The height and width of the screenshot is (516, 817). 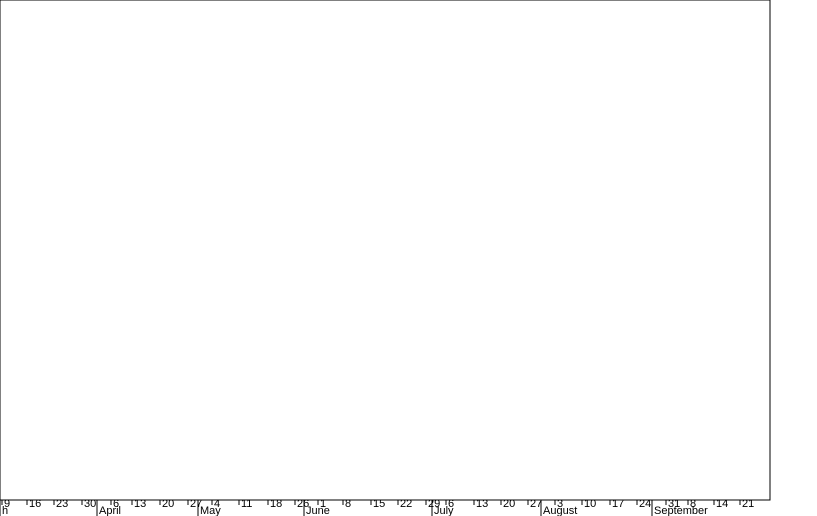 I want to click on x-tick-label: 15, so click(x=379, y=504).